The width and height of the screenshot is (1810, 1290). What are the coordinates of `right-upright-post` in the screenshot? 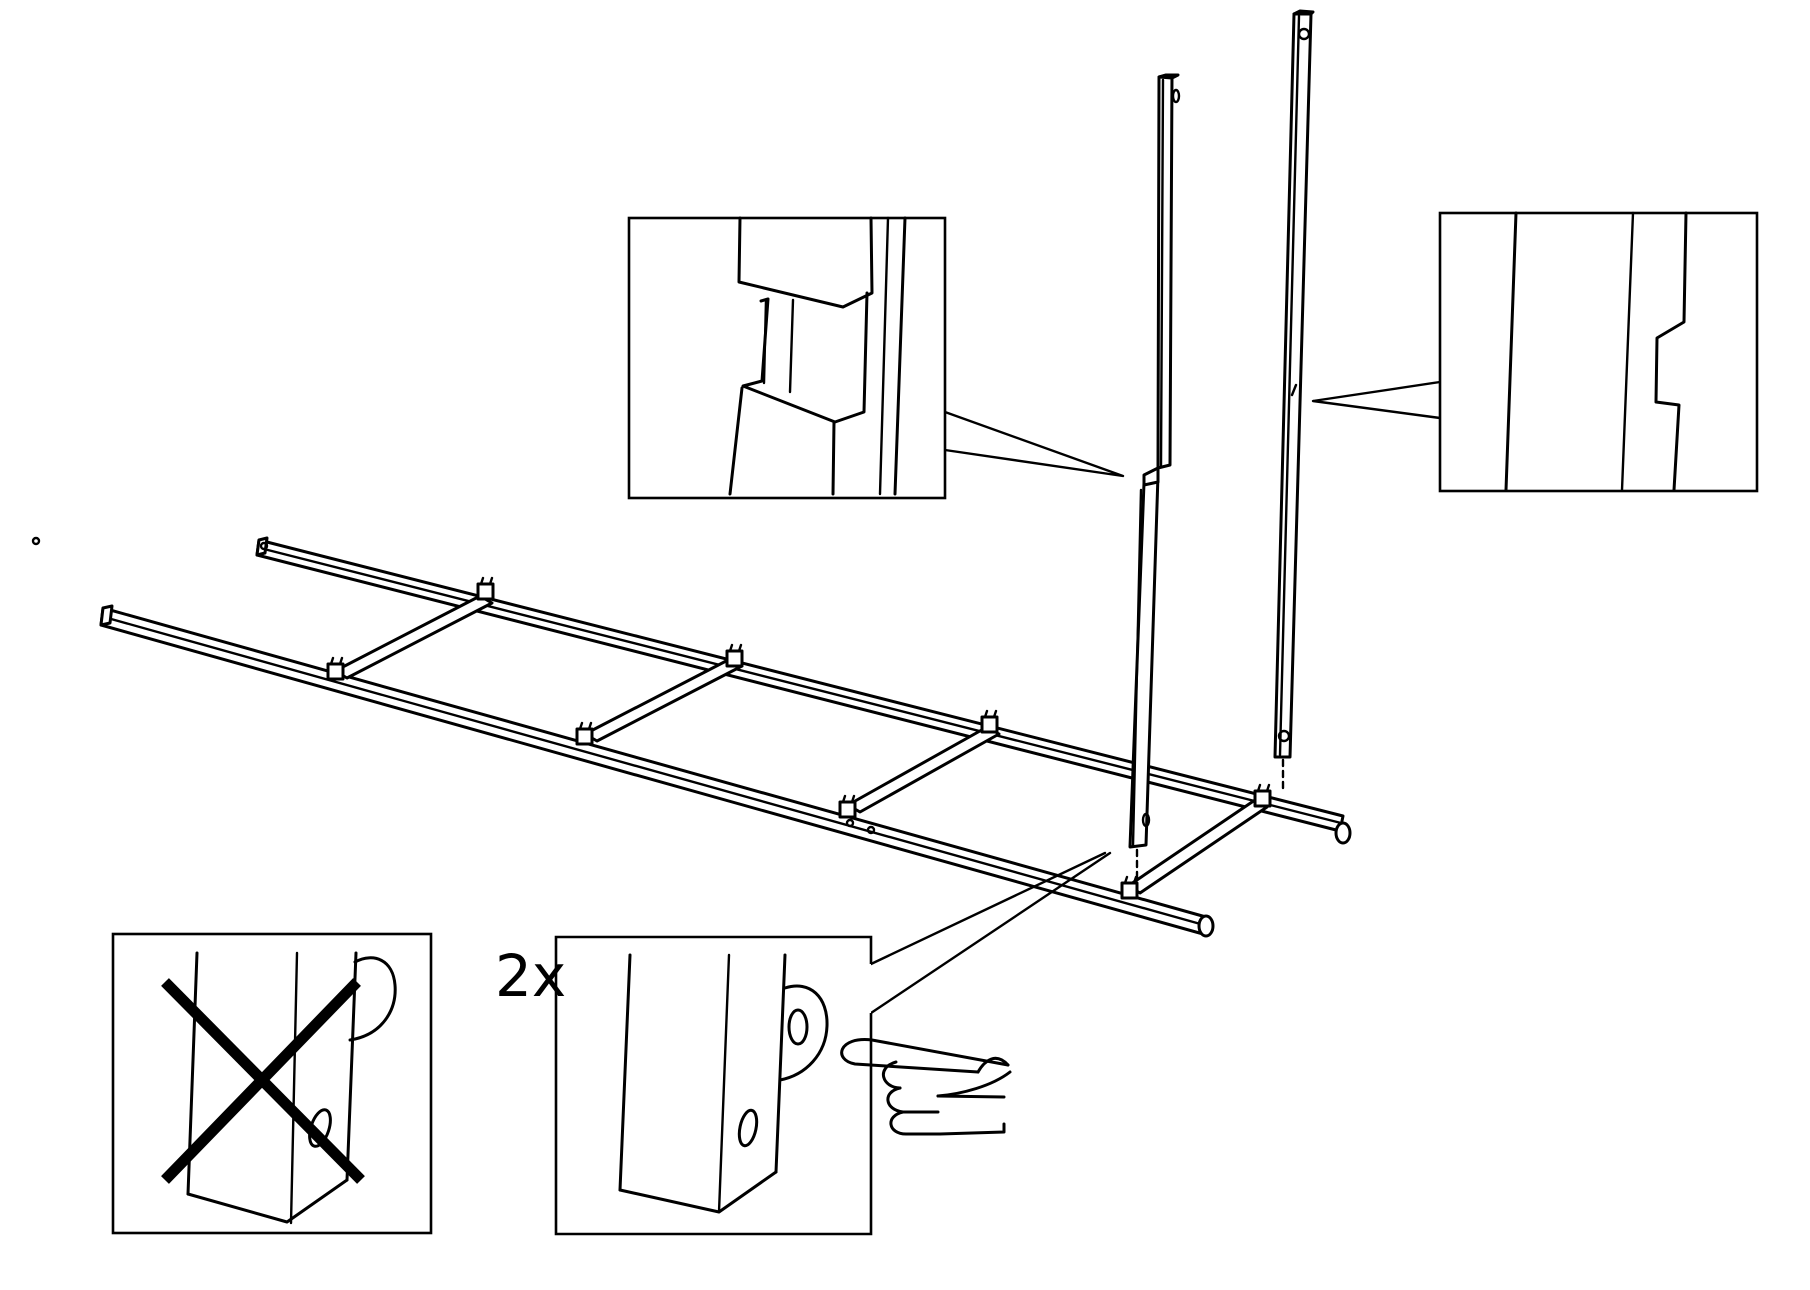 It's located at (1294, 400).